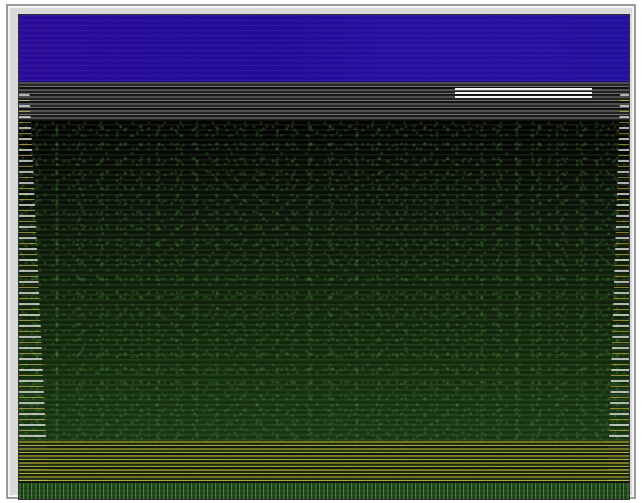 The width and height of the screenshot is (642, 503). What do you see at coordinates (523, 93) in the screenshot?
I see `white-highlight-lines` at bounding box center [523, 93].